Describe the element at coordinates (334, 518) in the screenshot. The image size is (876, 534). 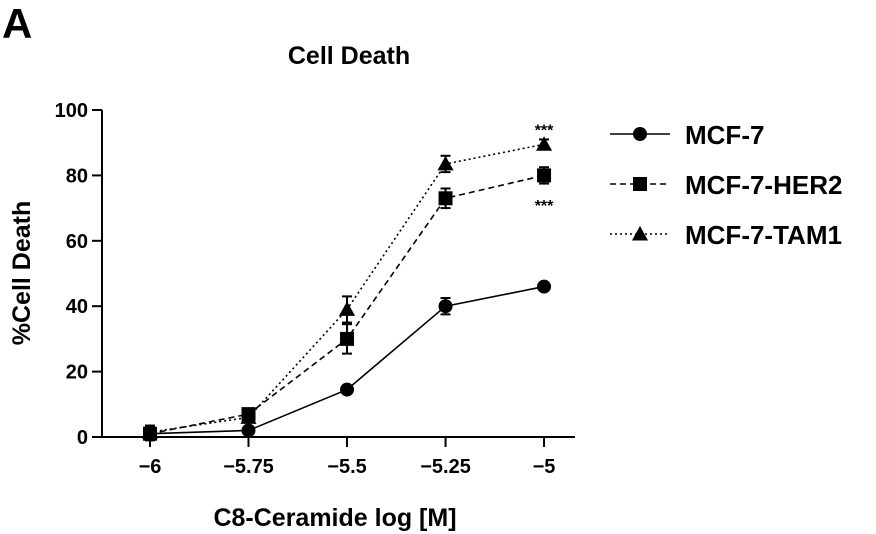
I see `x-axis-label: C8-Ceramide log [M]` at that location.